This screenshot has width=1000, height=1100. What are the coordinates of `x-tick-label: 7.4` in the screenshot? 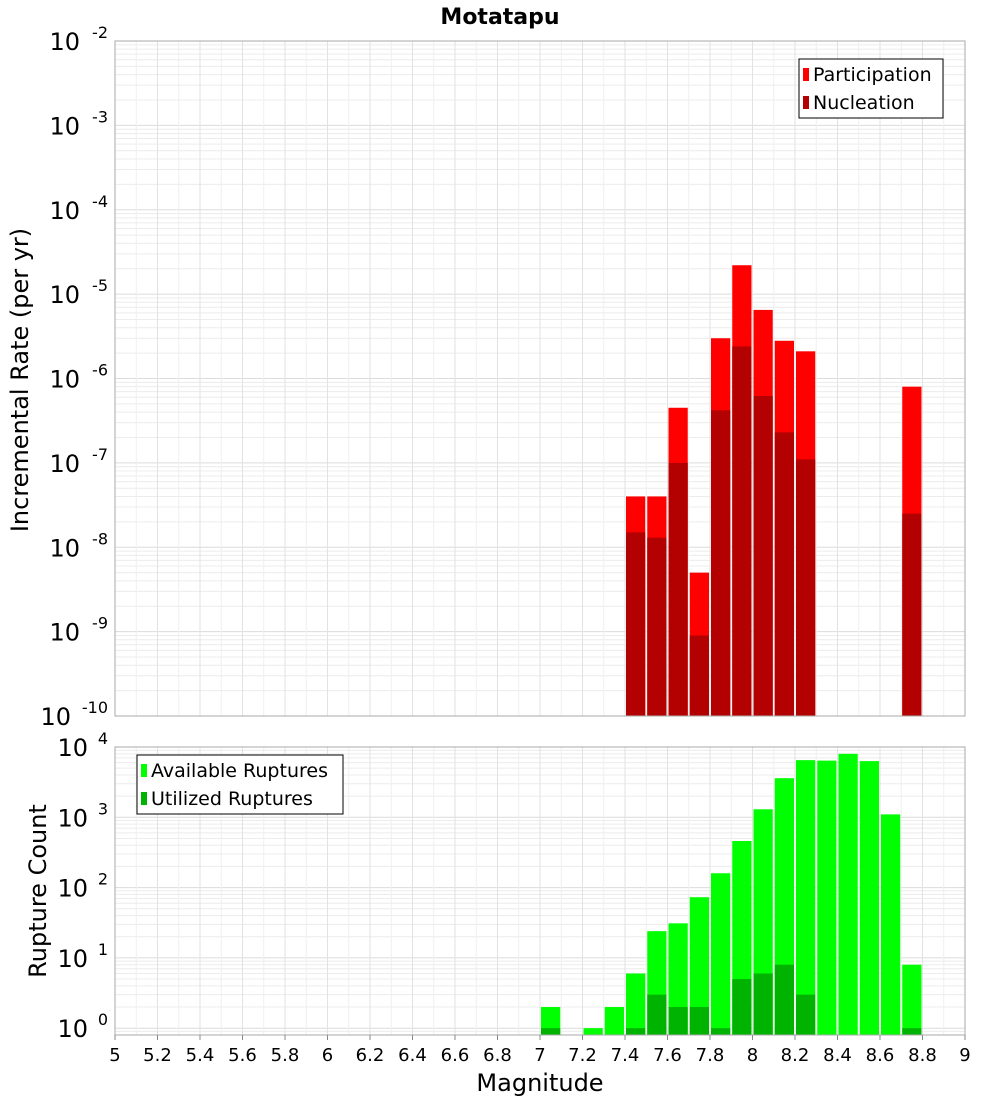 It's located at (625, 1055).